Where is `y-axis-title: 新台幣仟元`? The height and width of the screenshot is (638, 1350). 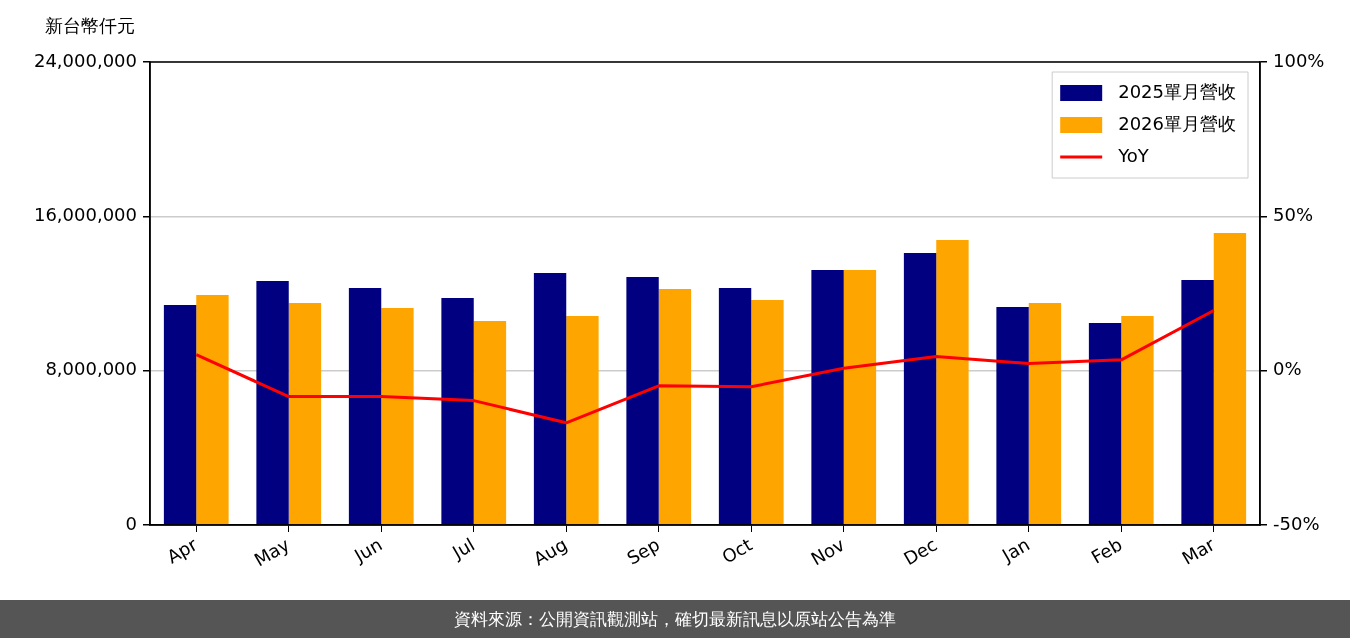
y-axis-title: 新台幣仟元 is located at coordinates (90, 25).